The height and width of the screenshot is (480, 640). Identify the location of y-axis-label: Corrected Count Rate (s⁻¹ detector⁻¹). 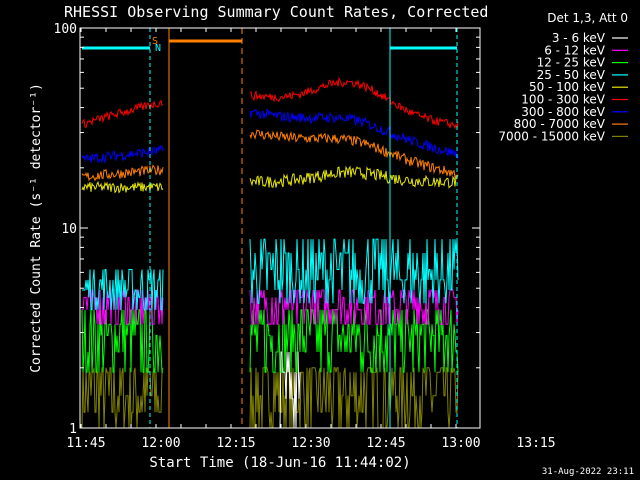
(36, 228).